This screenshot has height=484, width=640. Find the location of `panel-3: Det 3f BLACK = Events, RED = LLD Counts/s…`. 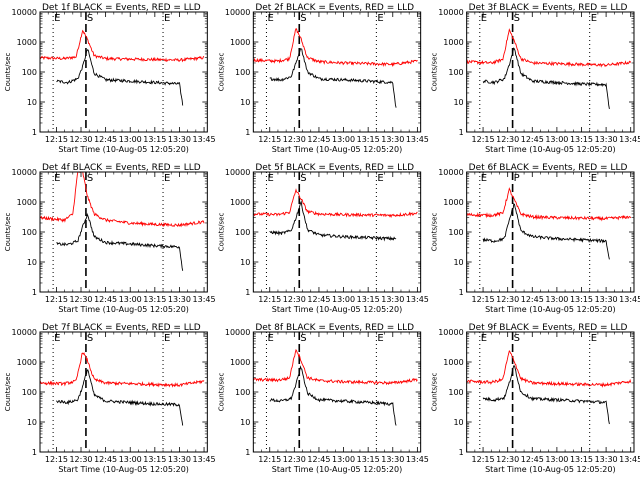

panel-3: Det 3f BLACK = Events, RED = LLD Counts/s… is located at coordinates (535, 78).